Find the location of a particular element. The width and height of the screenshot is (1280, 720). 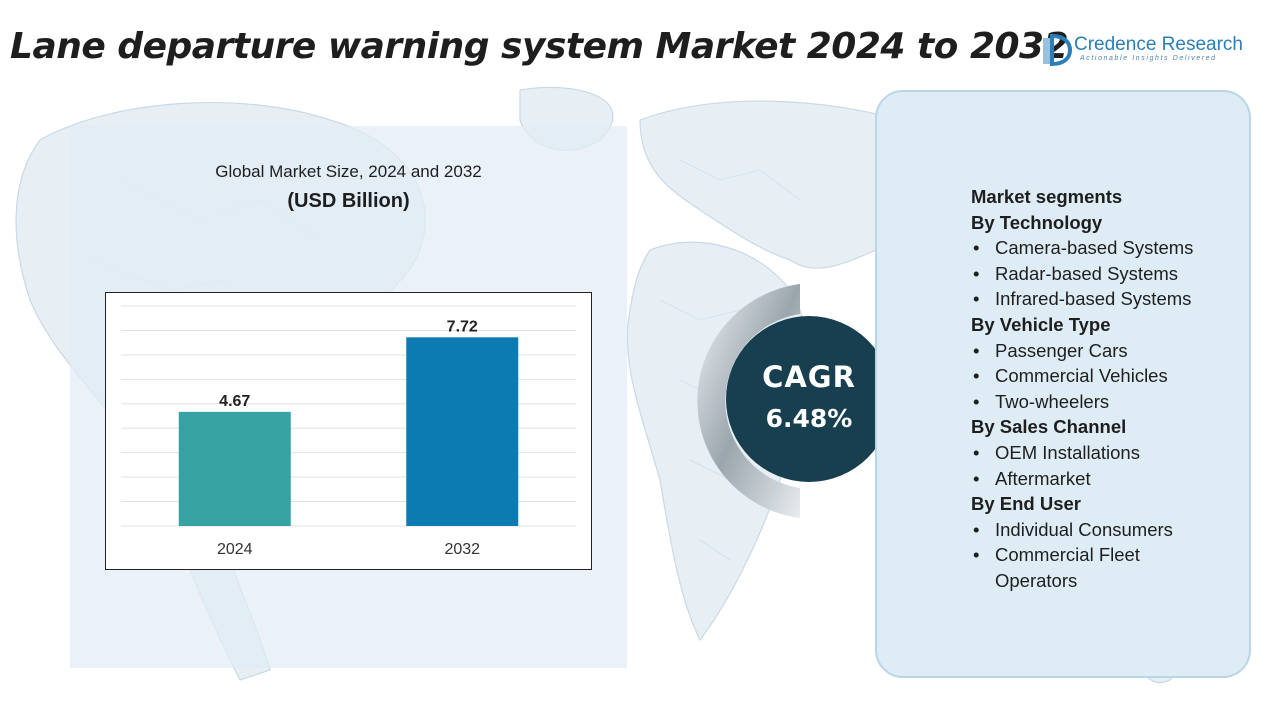

chart-unit: (USD Billion) is located at coordinates (348, 201).